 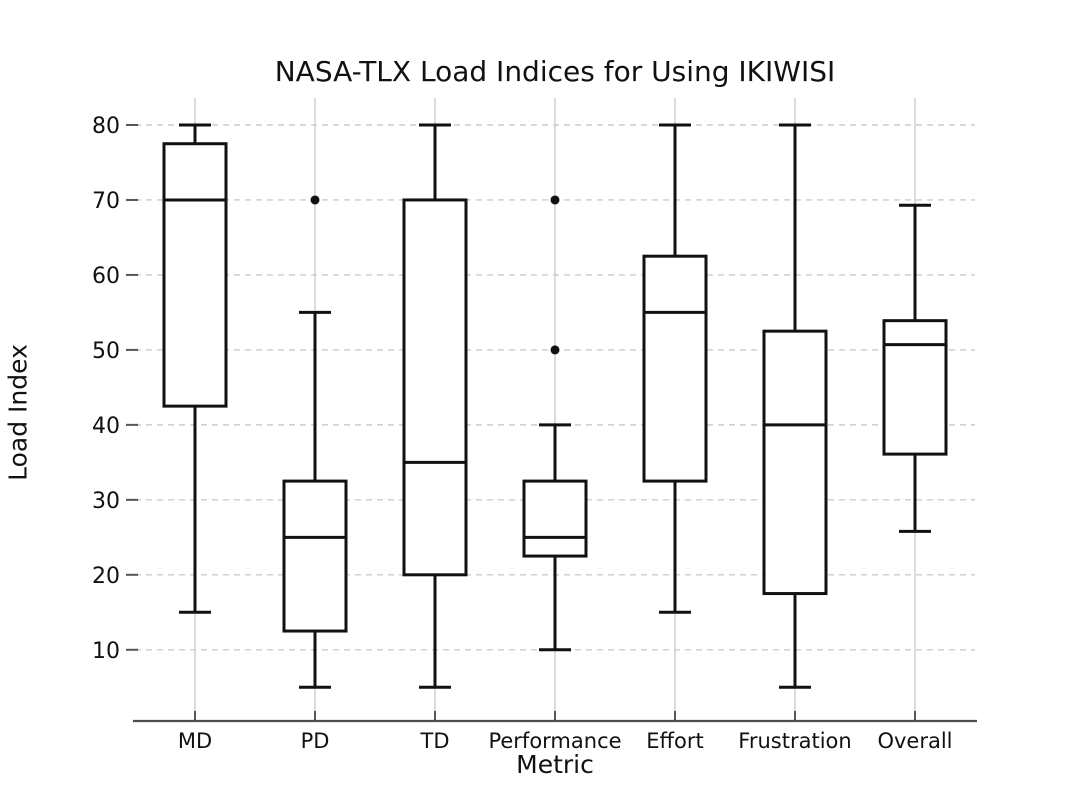 I want to click on y-tick-label: 30, so click(x=106, y=501).